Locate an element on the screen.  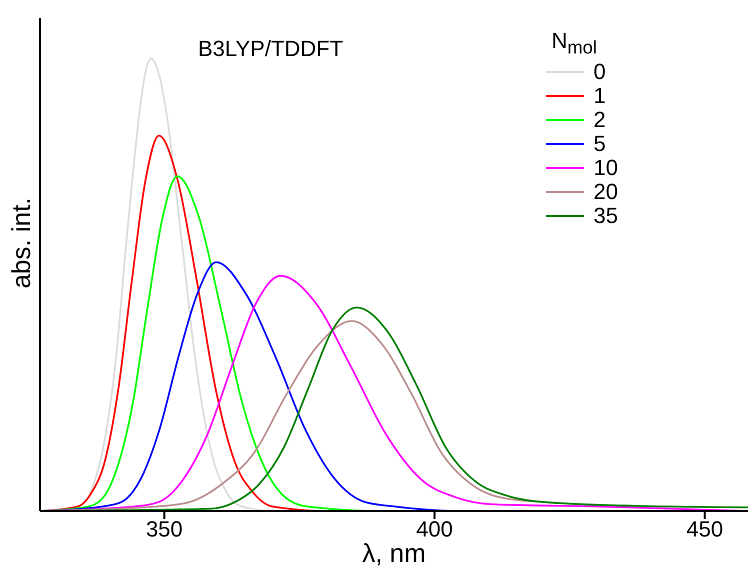
y-axis-title: abs. int. is located at coordinates (21, 243).